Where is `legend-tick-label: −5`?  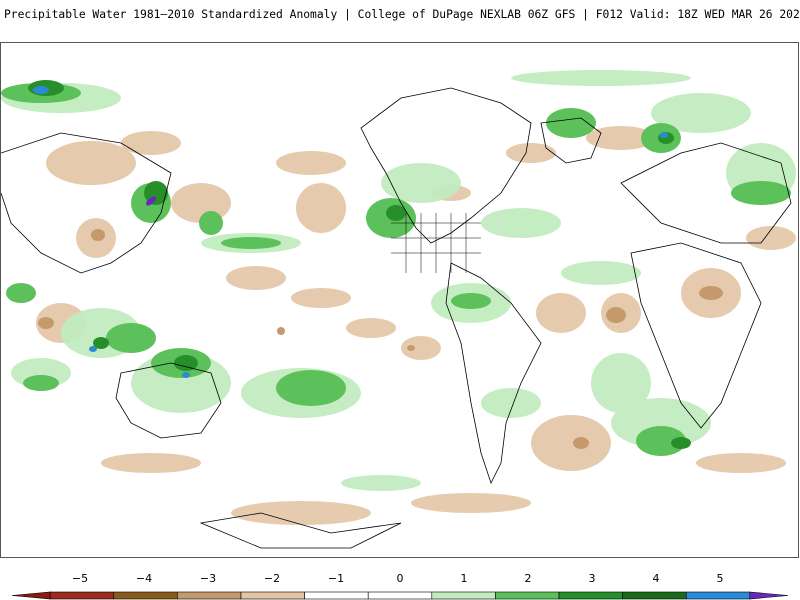
legend-tick-label: −5 is located at coordinates (80, 578).